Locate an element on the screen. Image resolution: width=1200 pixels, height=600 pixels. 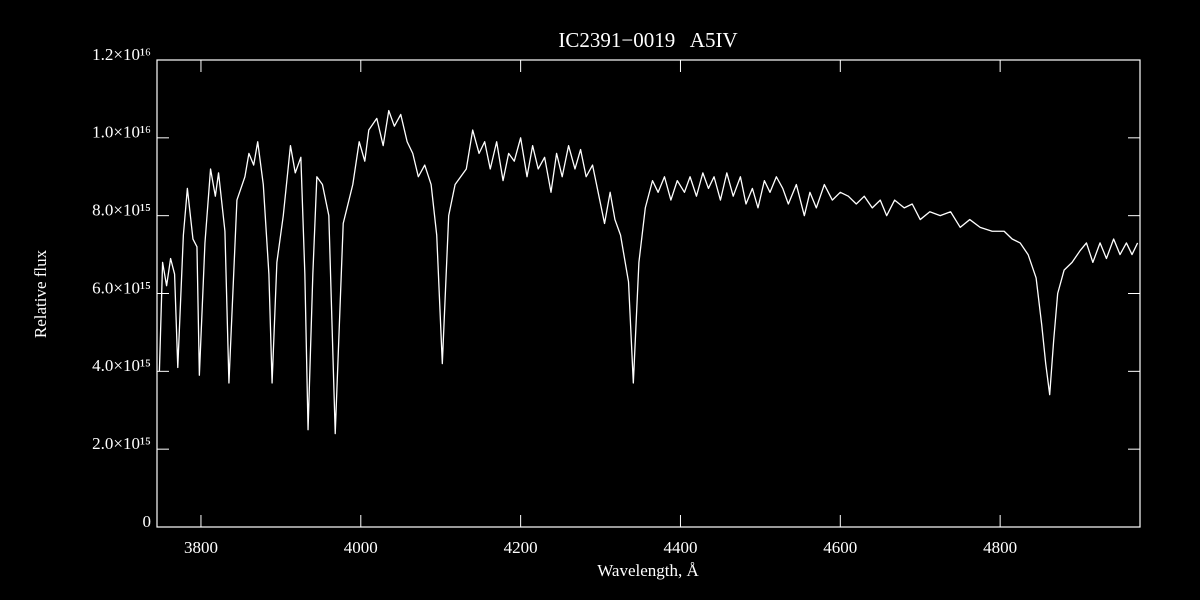
x-tick-label: 4400 is located at coordinates (680, 547).